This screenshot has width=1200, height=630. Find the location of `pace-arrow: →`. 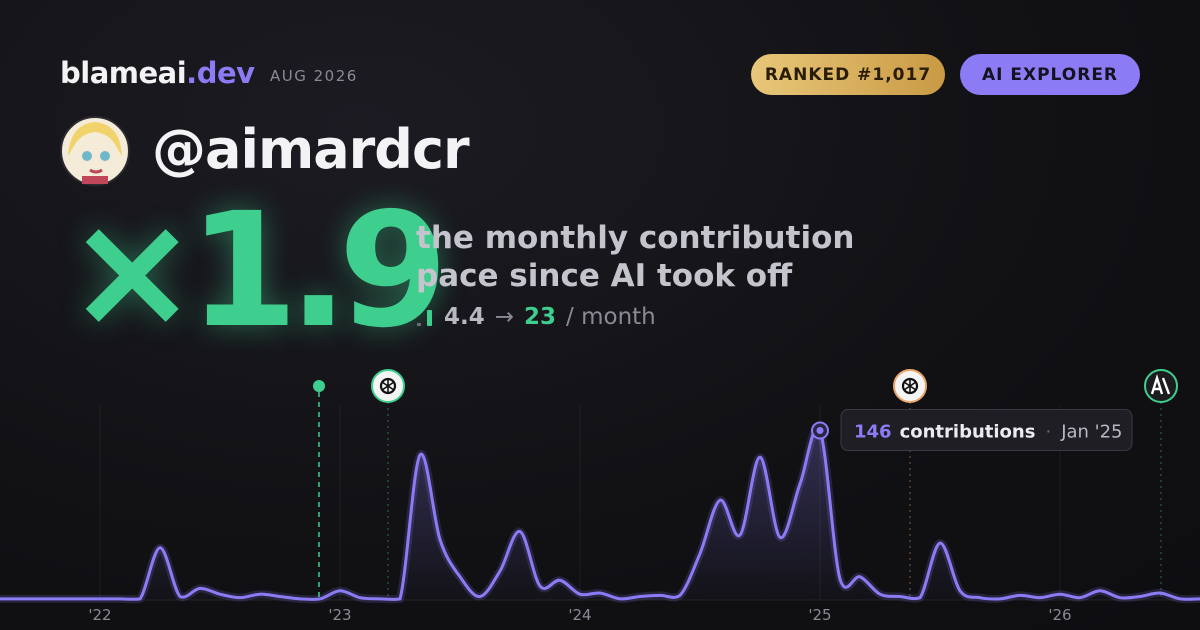

pace-arrow: → is located at coordinates (504, 317).